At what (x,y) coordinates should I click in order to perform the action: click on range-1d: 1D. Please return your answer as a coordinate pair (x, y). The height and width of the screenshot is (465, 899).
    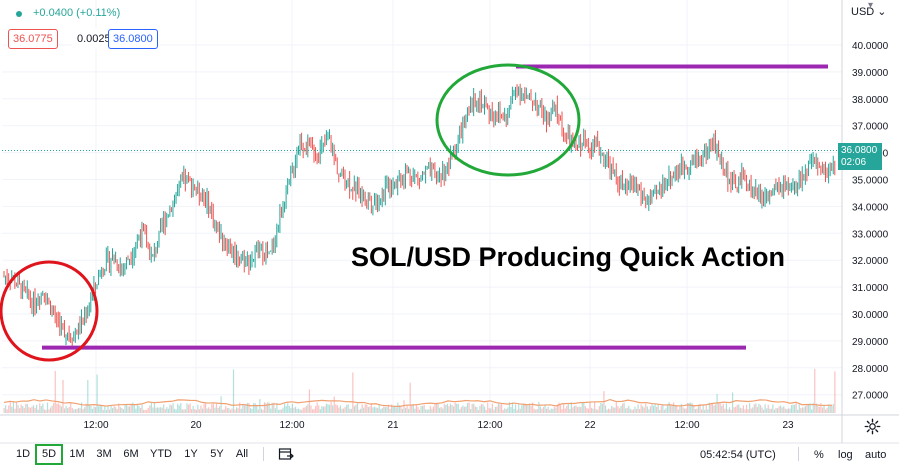
    Looking at the image, I should click on (23, 454).